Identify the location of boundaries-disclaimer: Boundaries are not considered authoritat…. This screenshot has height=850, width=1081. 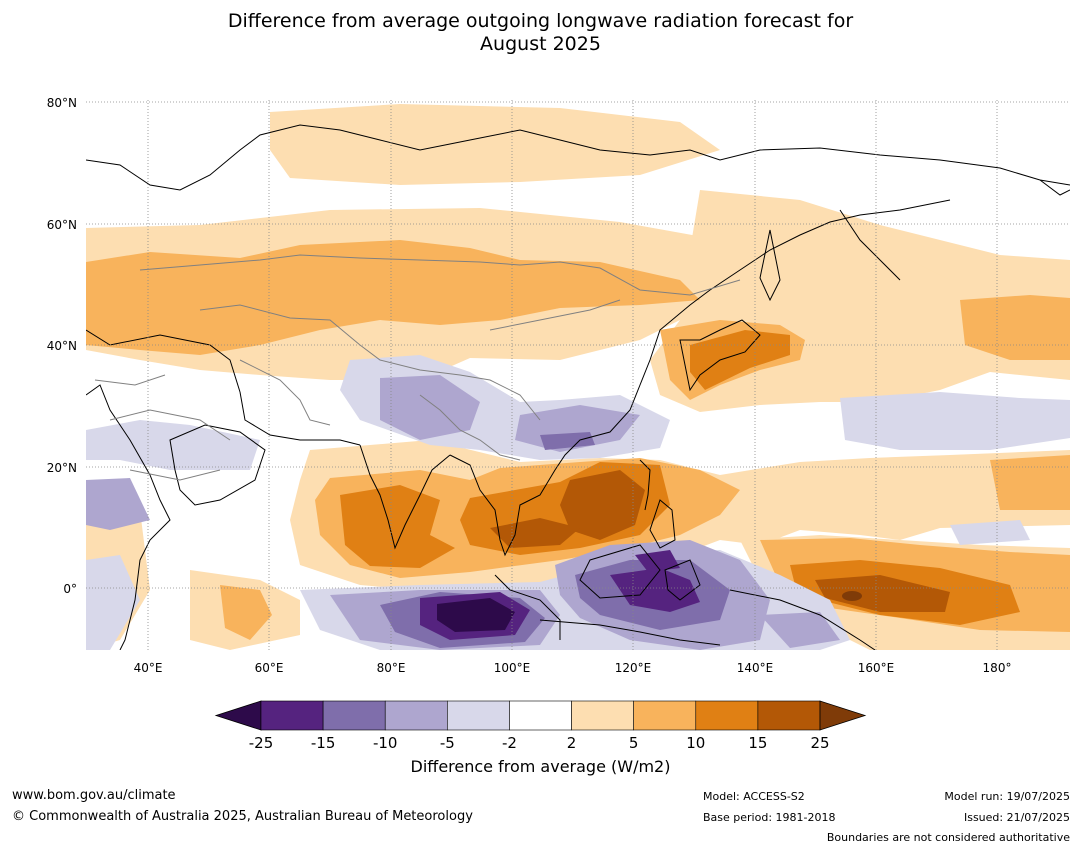
(948, 837).